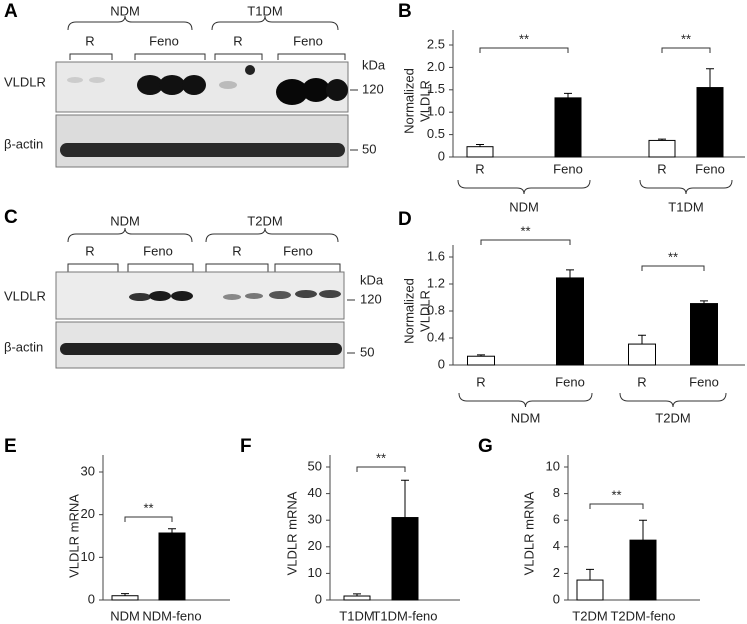 This screenshot has height=624, width=747. I want to click on panel-letter: B, so click(405, 11).